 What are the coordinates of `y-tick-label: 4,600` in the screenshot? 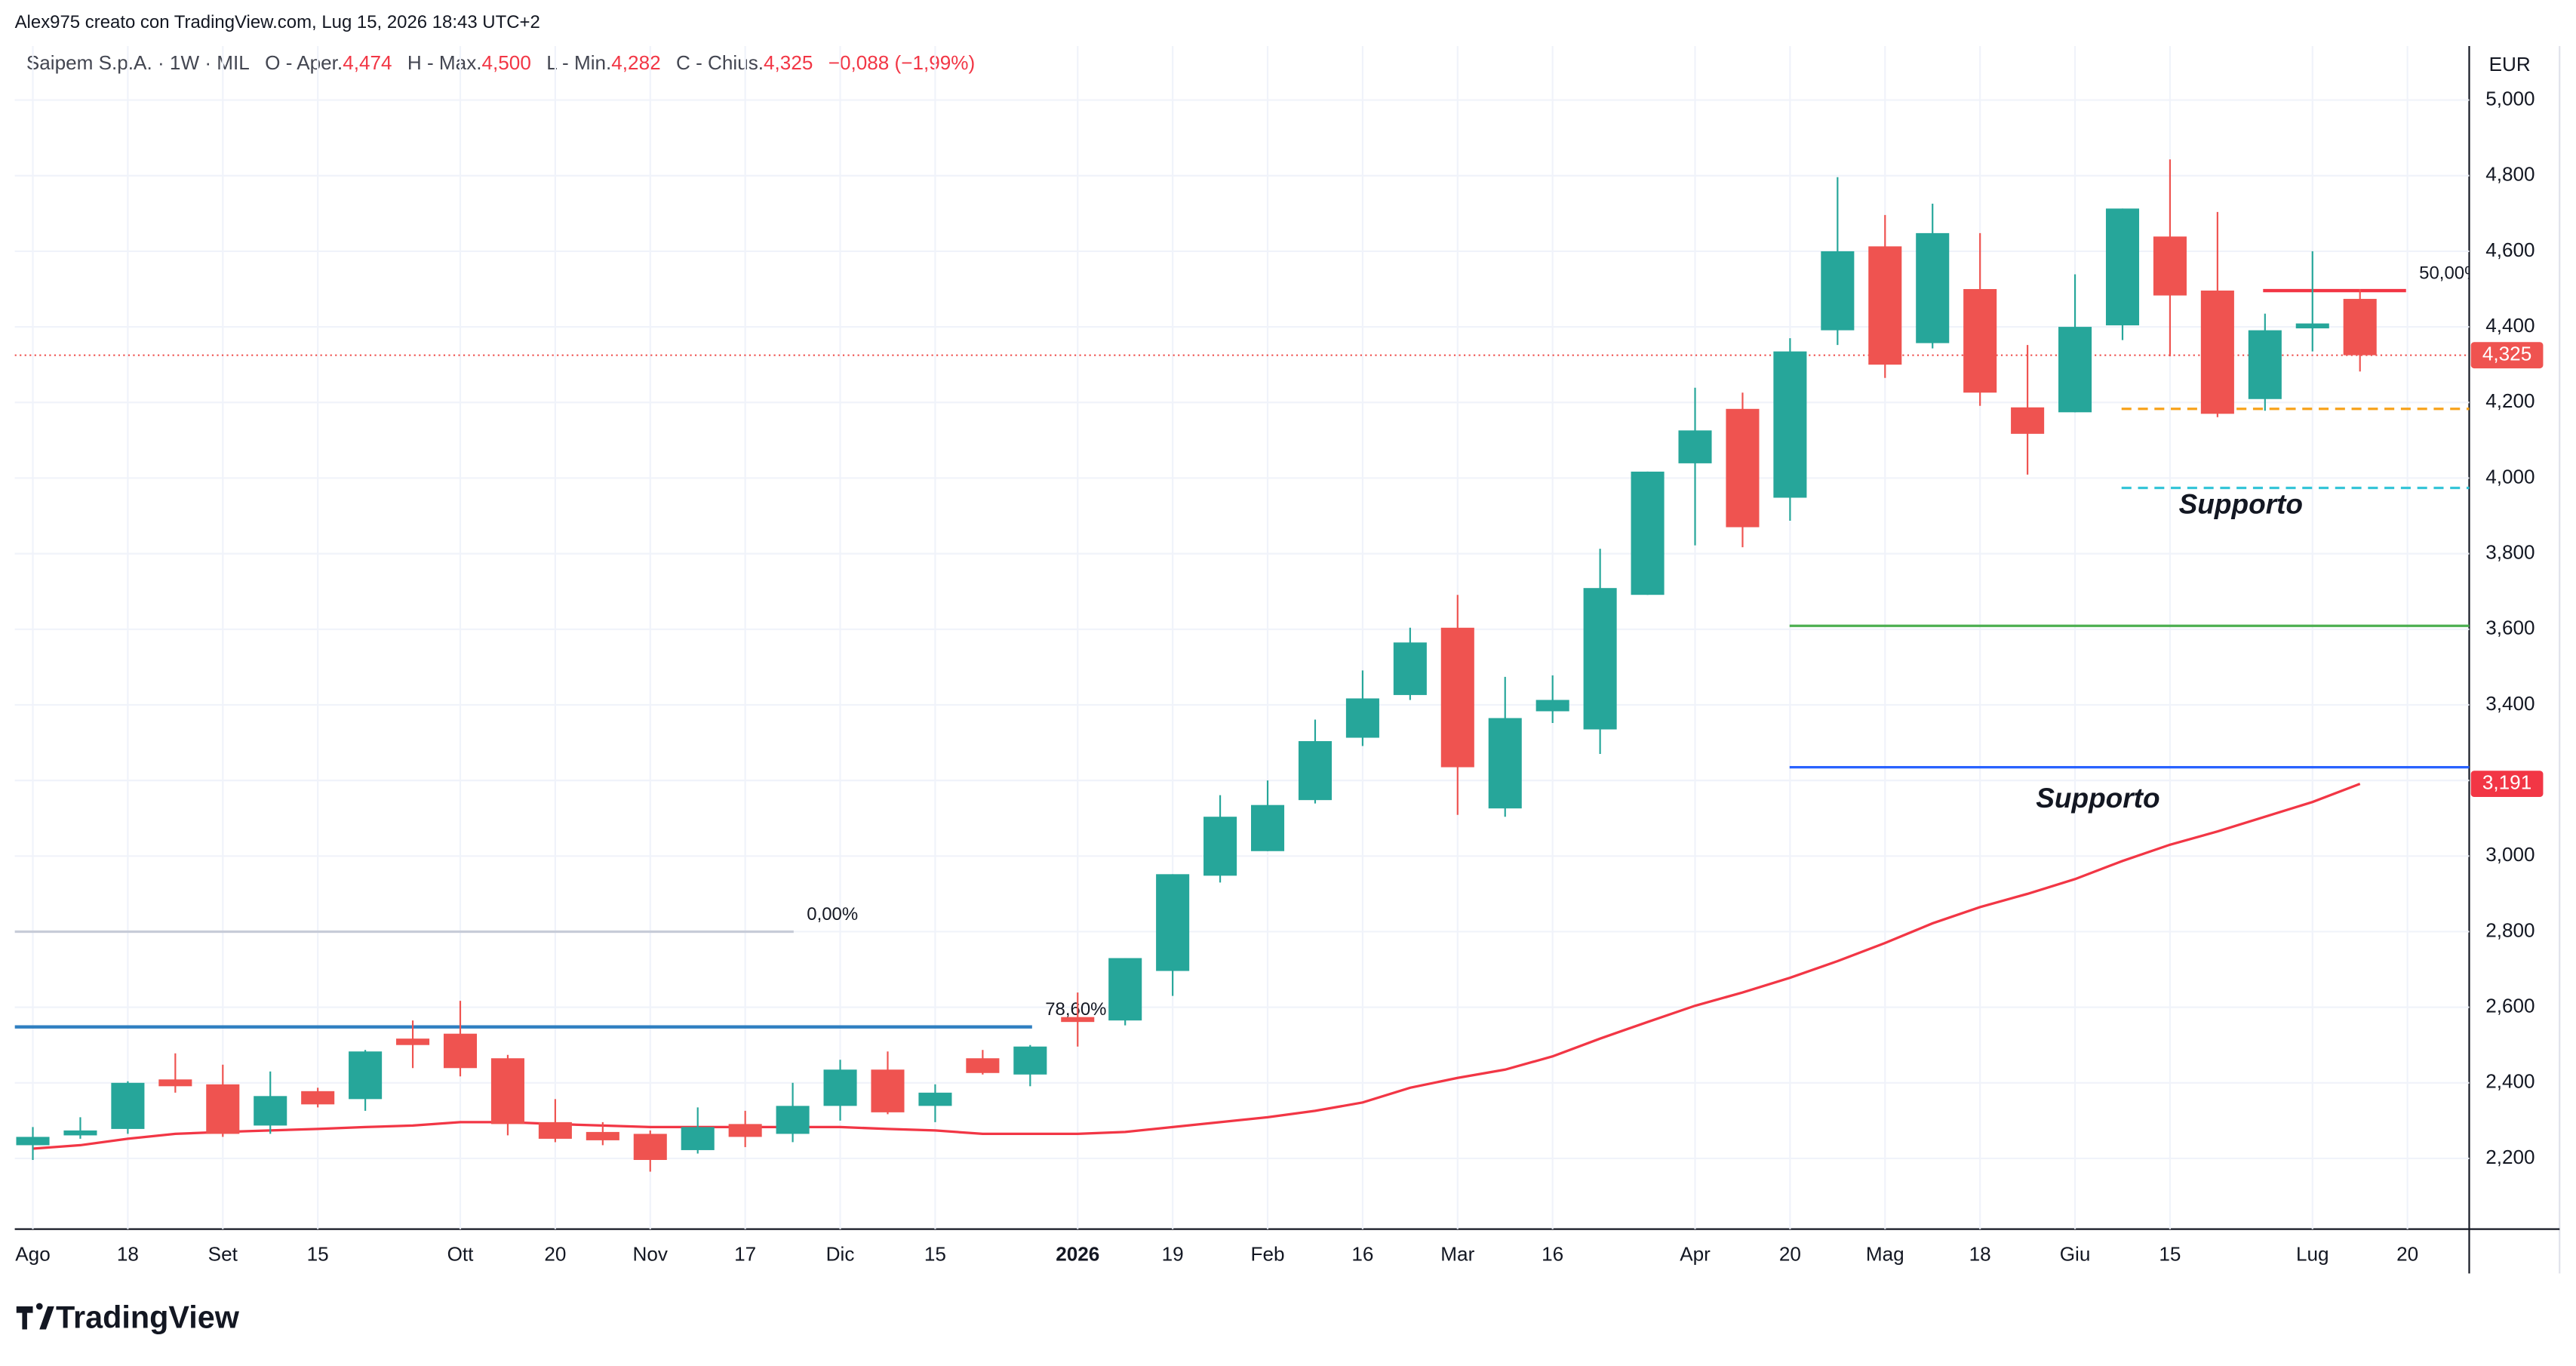 It's located at (2510, 249).